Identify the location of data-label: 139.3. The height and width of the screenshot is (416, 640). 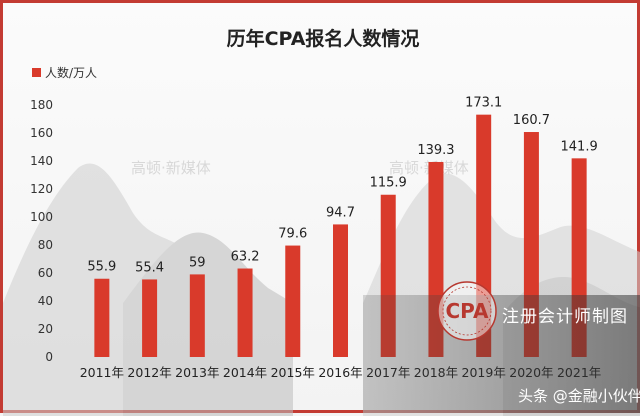
(435, 150).